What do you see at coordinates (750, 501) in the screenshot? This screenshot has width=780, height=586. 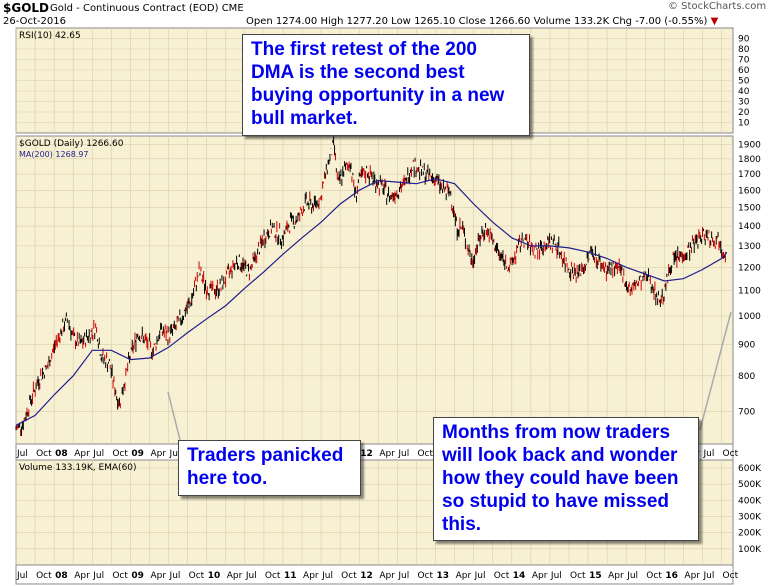 I see `volume-tick-label: 400K` at bounding box center [750, 501].